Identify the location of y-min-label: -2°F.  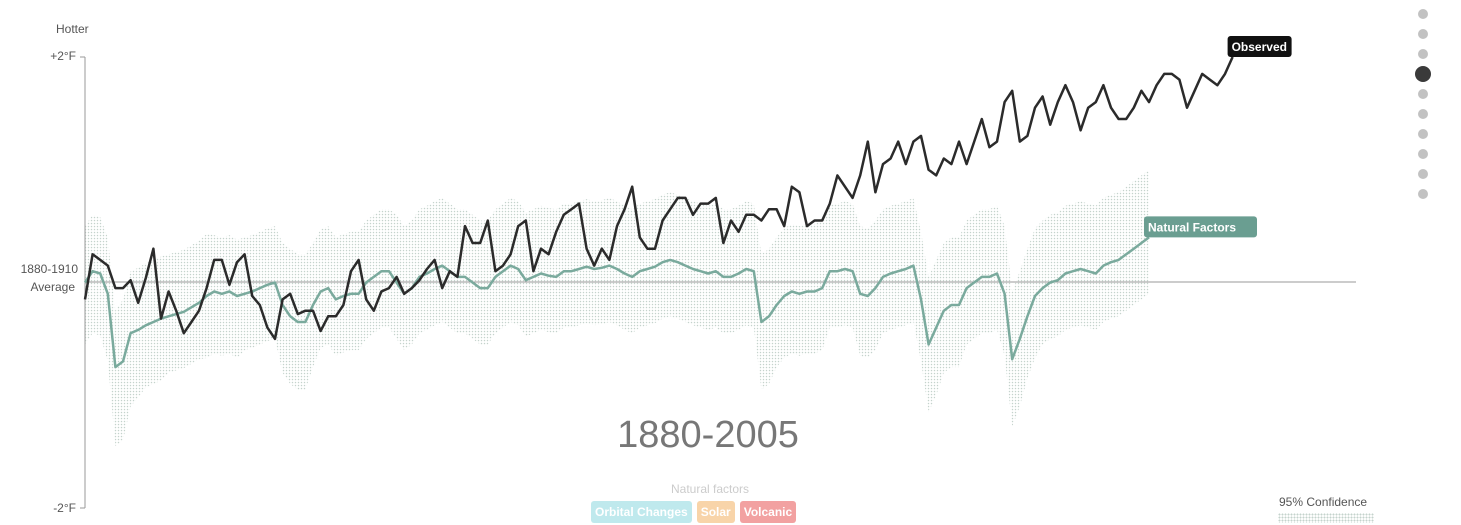
(64, 508).